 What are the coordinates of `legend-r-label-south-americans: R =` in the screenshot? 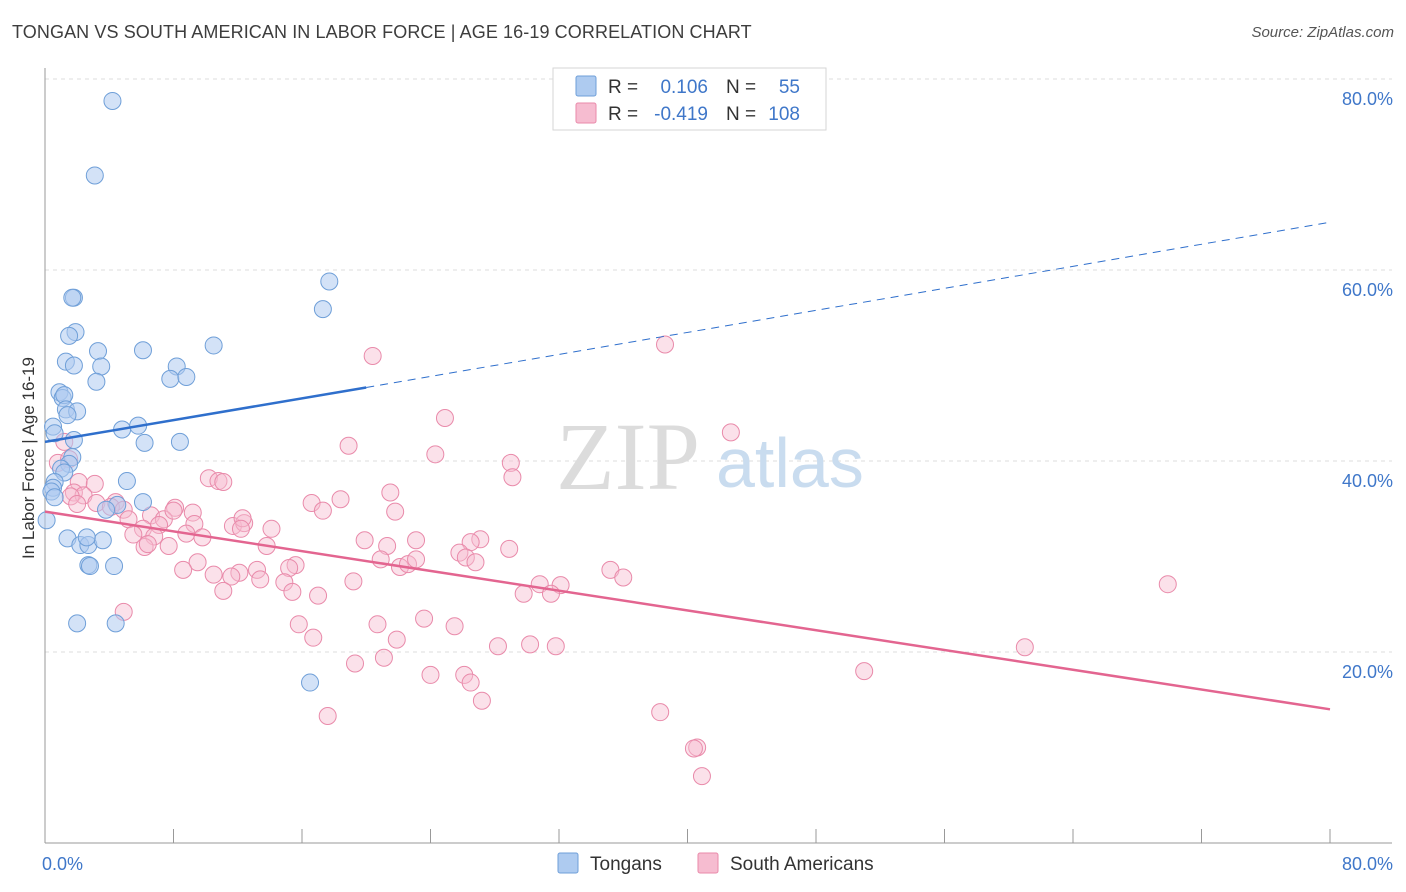 It's located at (623, 114).